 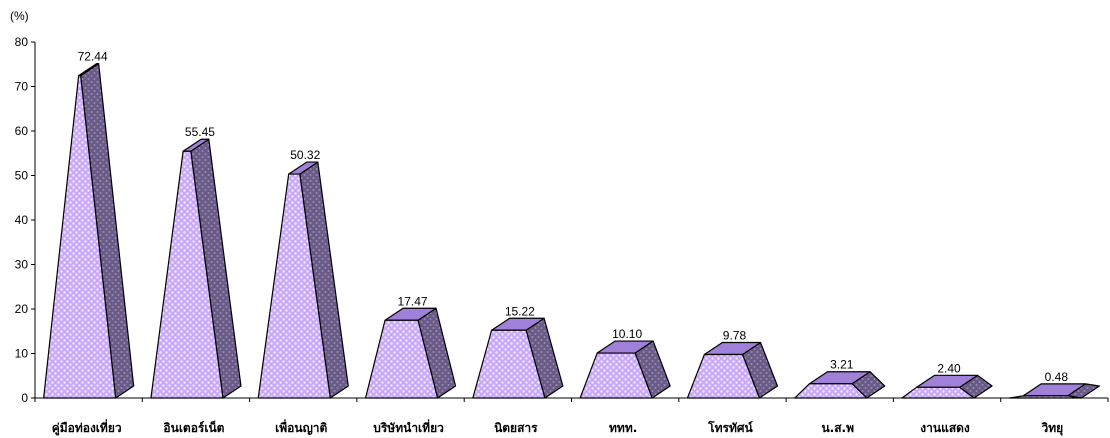 I want to click on data-label: 55.45, so click(x=200, y=132).